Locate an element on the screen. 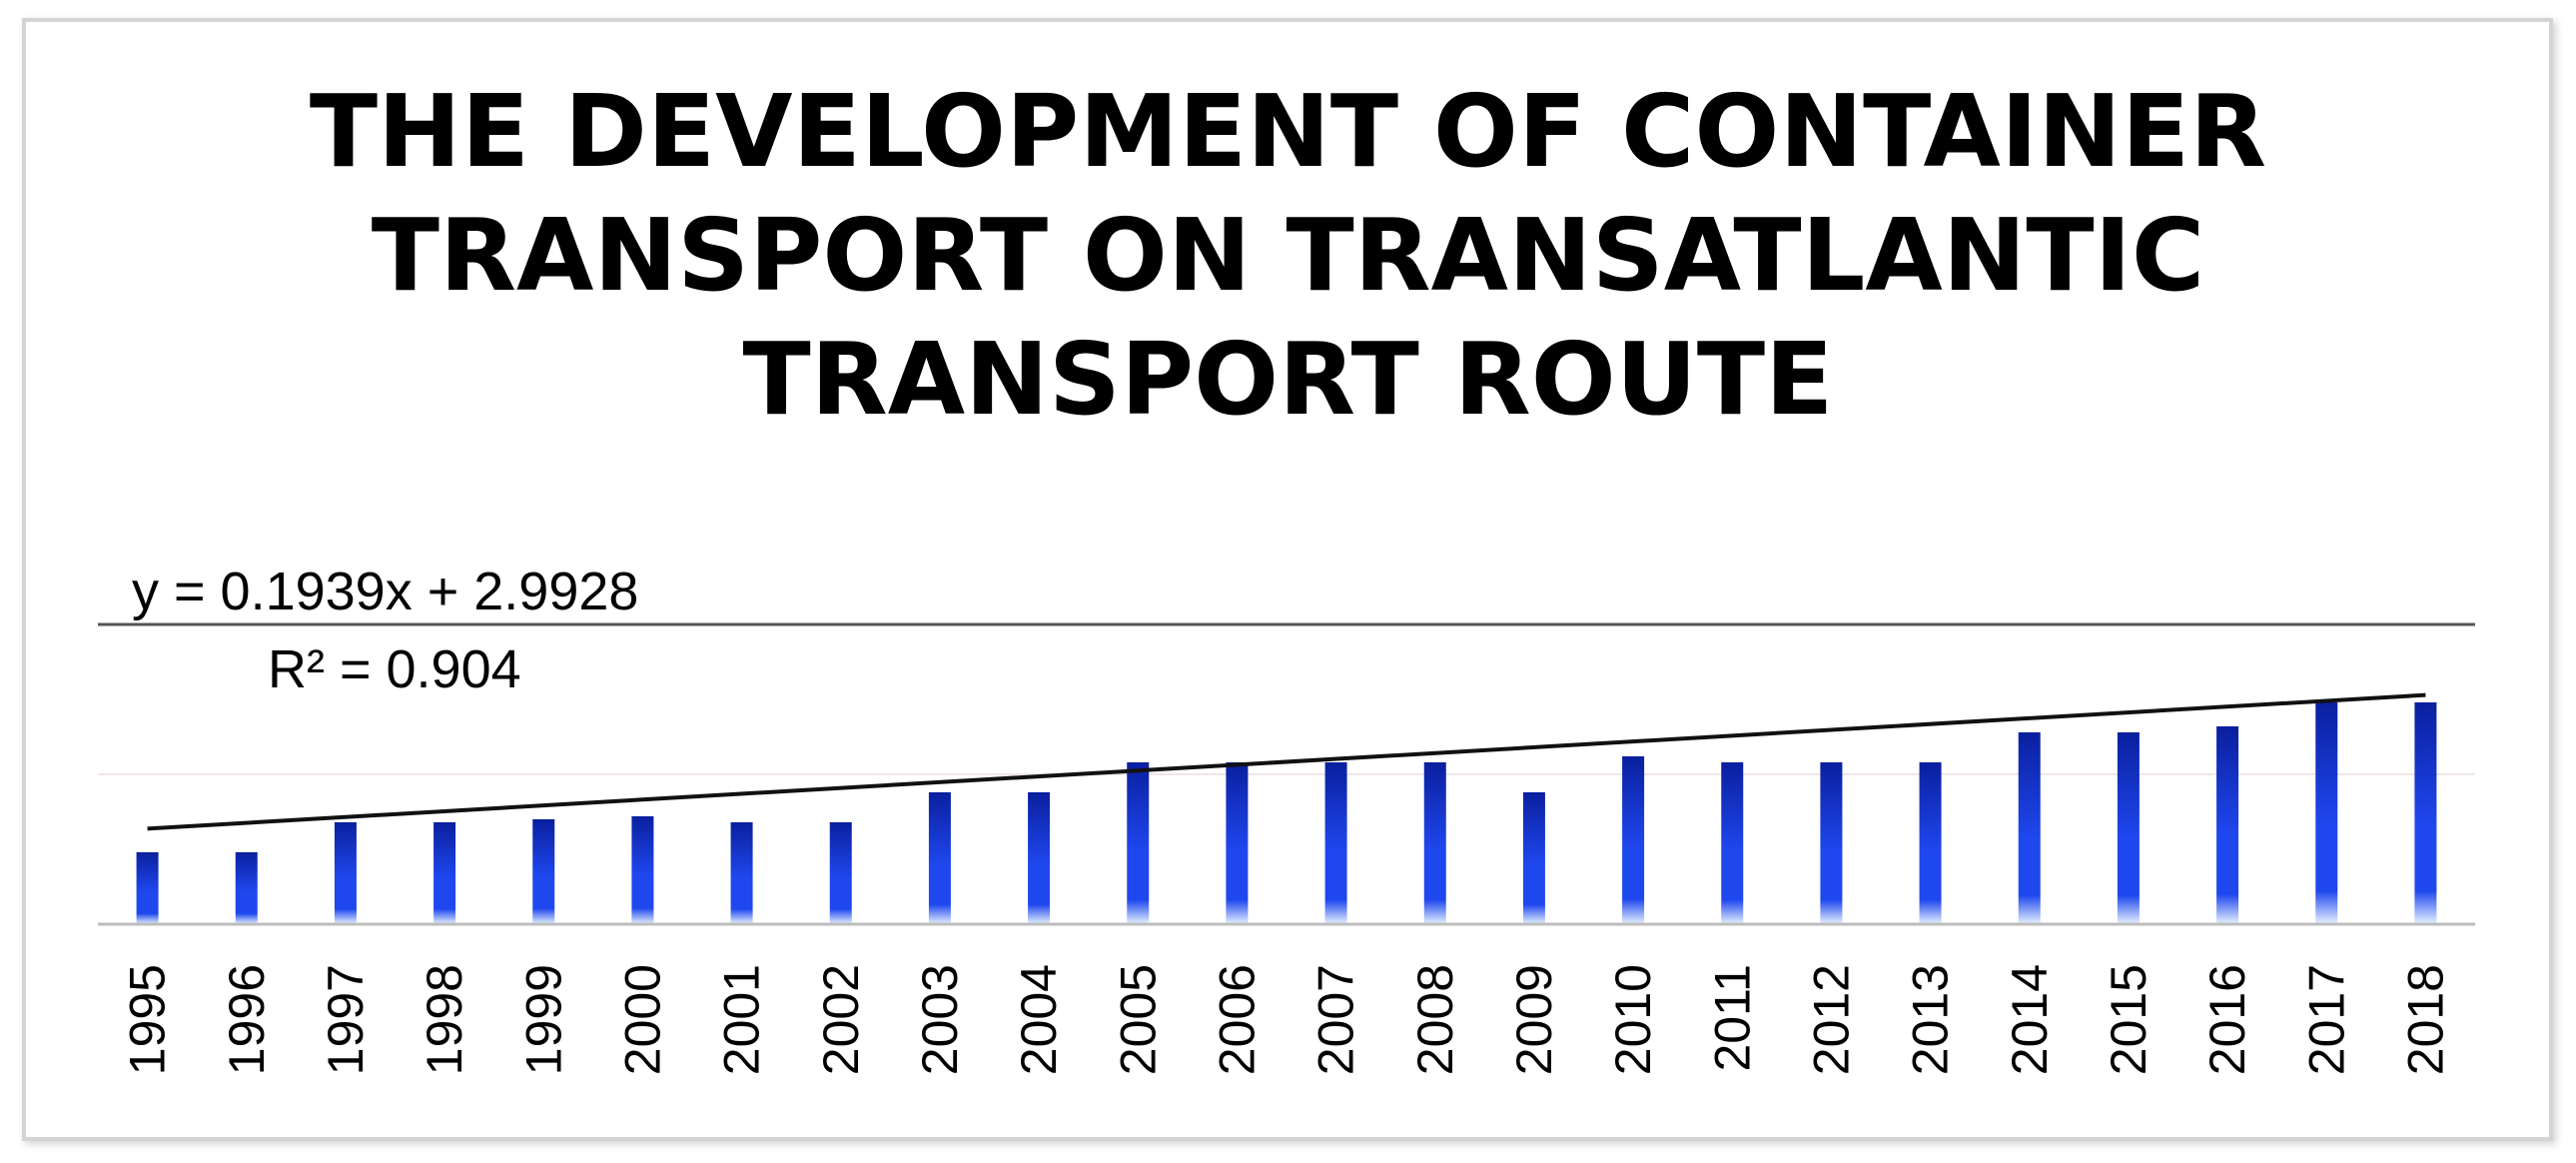 The height and width of the screenshot is (1163, 2576). bar-2015 is located at coordinates (2129, 828).